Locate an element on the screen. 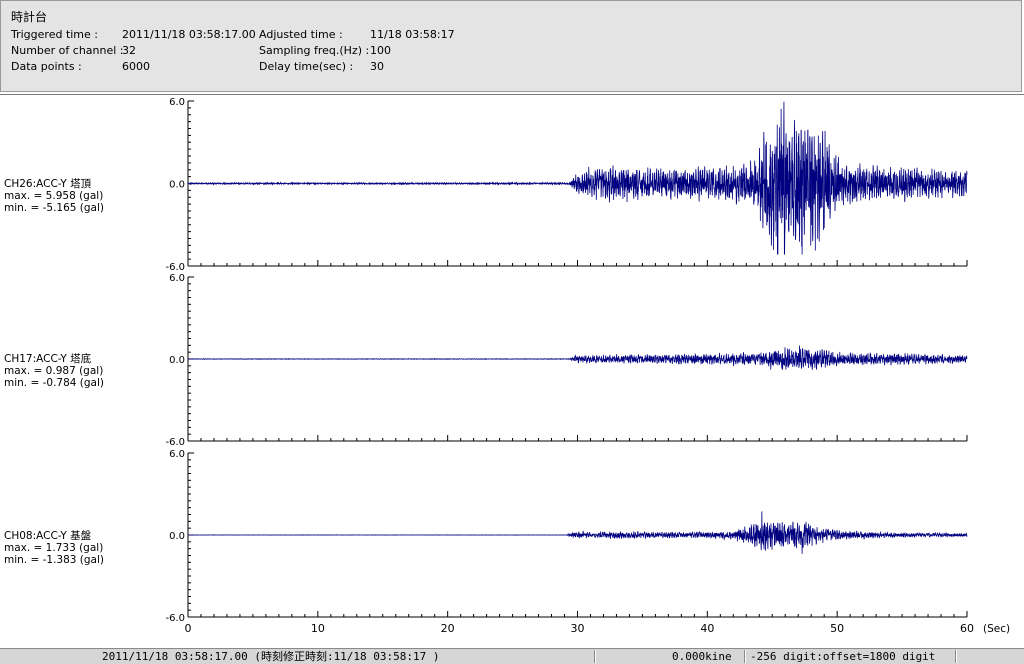 The image size is (1024, 664). x-tick-label: 0 is located at coordinates (188, 628).